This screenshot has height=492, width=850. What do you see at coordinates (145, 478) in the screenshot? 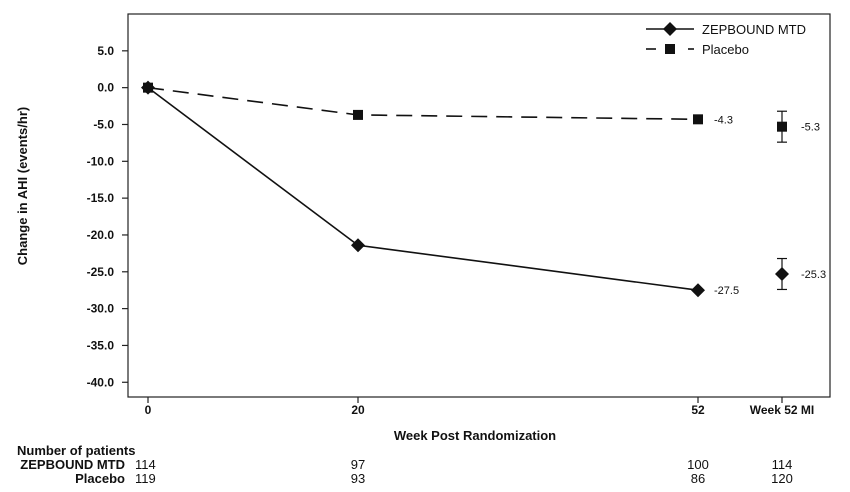
I see `patients-count: 119` at bounding box center [145, 478].